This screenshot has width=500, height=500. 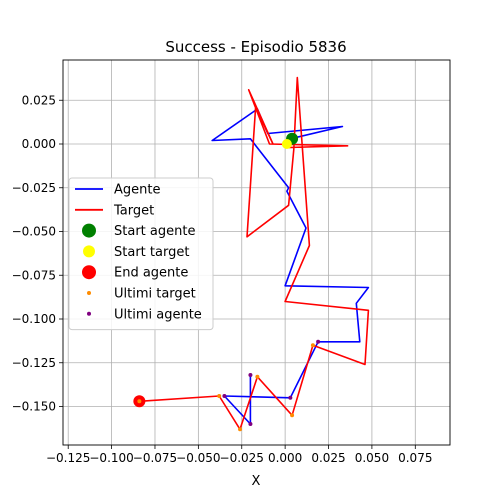 What do you see at coordinates (158, 314) in the screenshot?
I see `legend-label-ultimi-agente: Ultimi agente` at bounding box center [158, 314].